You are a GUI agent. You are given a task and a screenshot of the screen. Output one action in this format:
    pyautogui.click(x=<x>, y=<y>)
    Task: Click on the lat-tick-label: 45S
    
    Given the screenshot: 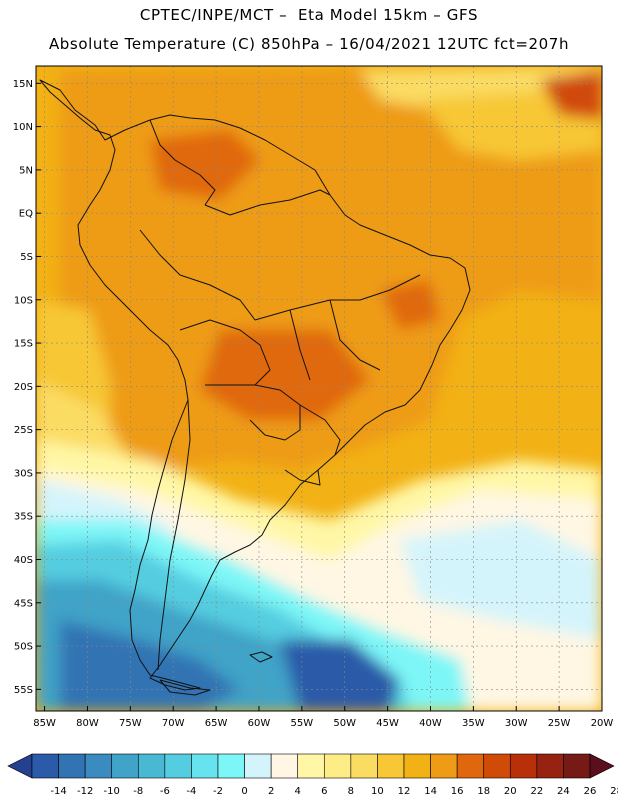 What is the action you would take?
    pyautogui.click(x=23, y=603)
    